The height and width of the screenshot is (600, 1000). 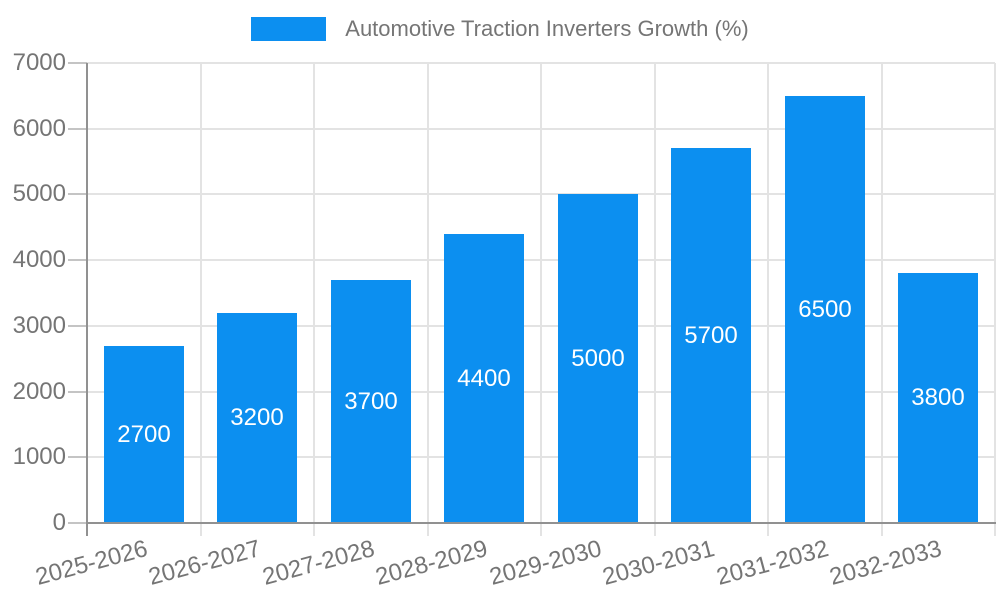 I want to click on x-axis-tick-label: 2032-2033, so click(x=886, y=563).